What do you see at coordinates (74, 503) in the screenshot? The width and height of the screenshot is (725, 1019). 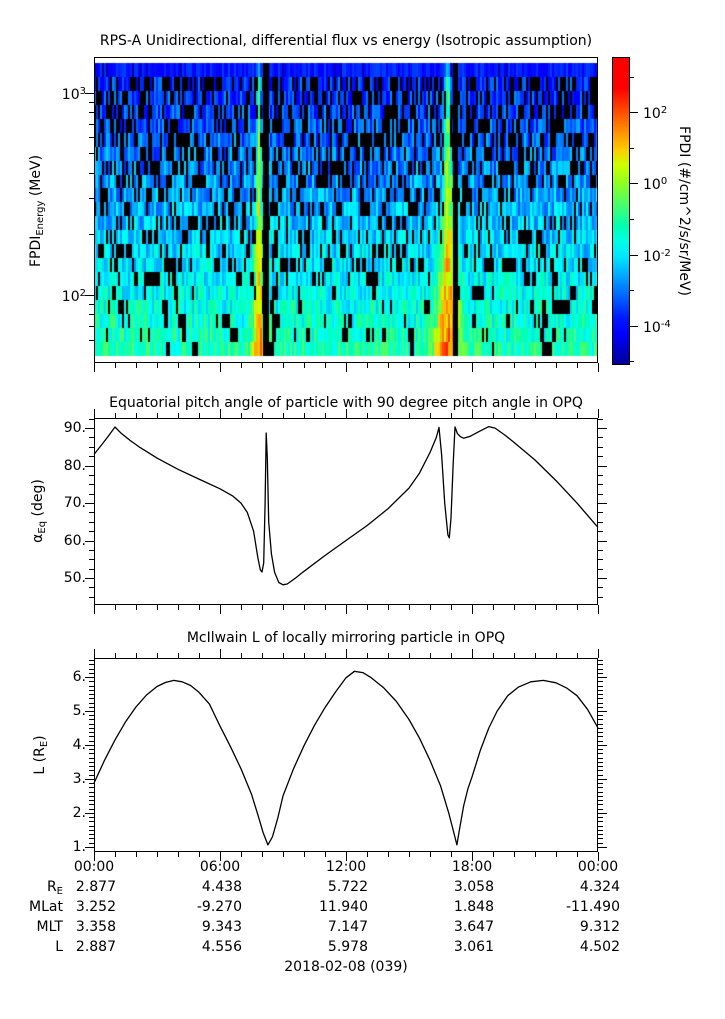 I see `pitch-y-tick-label: 70.` at bounding box center [74, 503].